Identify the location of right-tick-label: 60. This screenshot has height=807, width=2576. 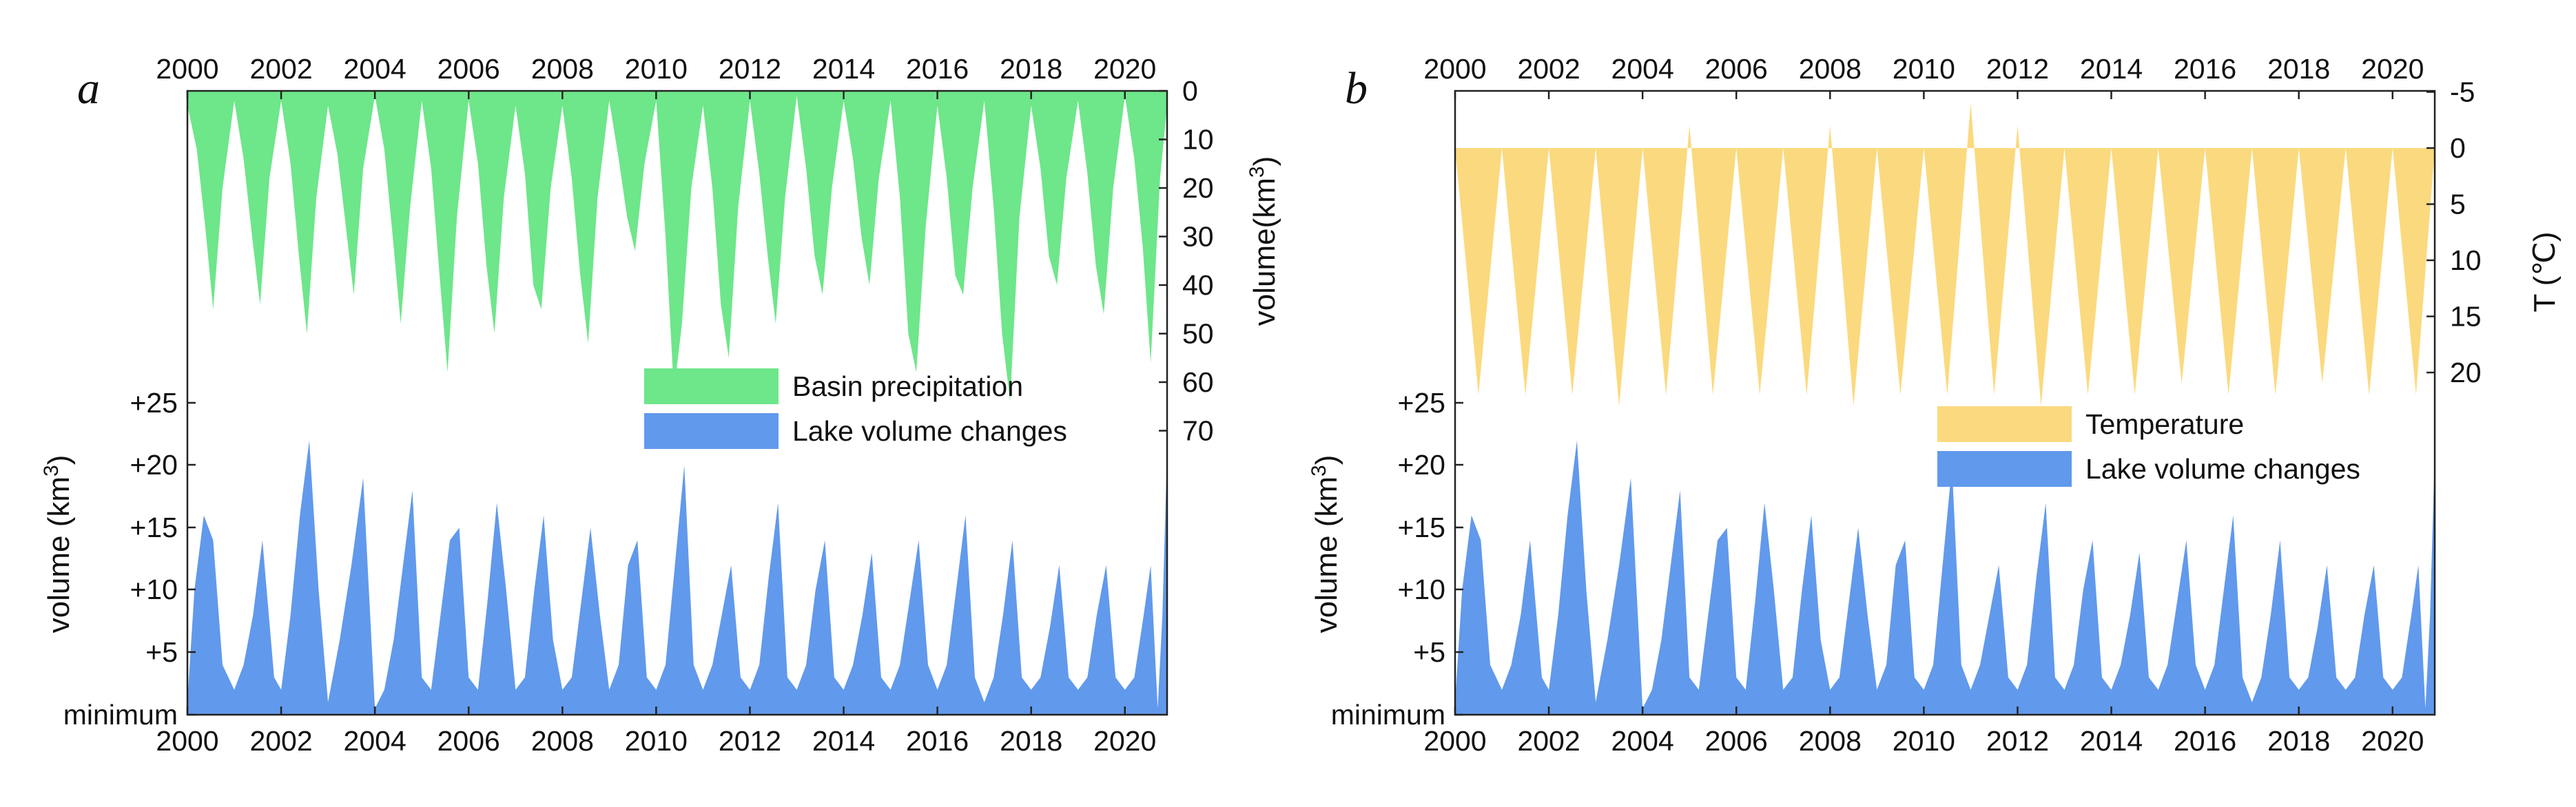
(1198, 382).